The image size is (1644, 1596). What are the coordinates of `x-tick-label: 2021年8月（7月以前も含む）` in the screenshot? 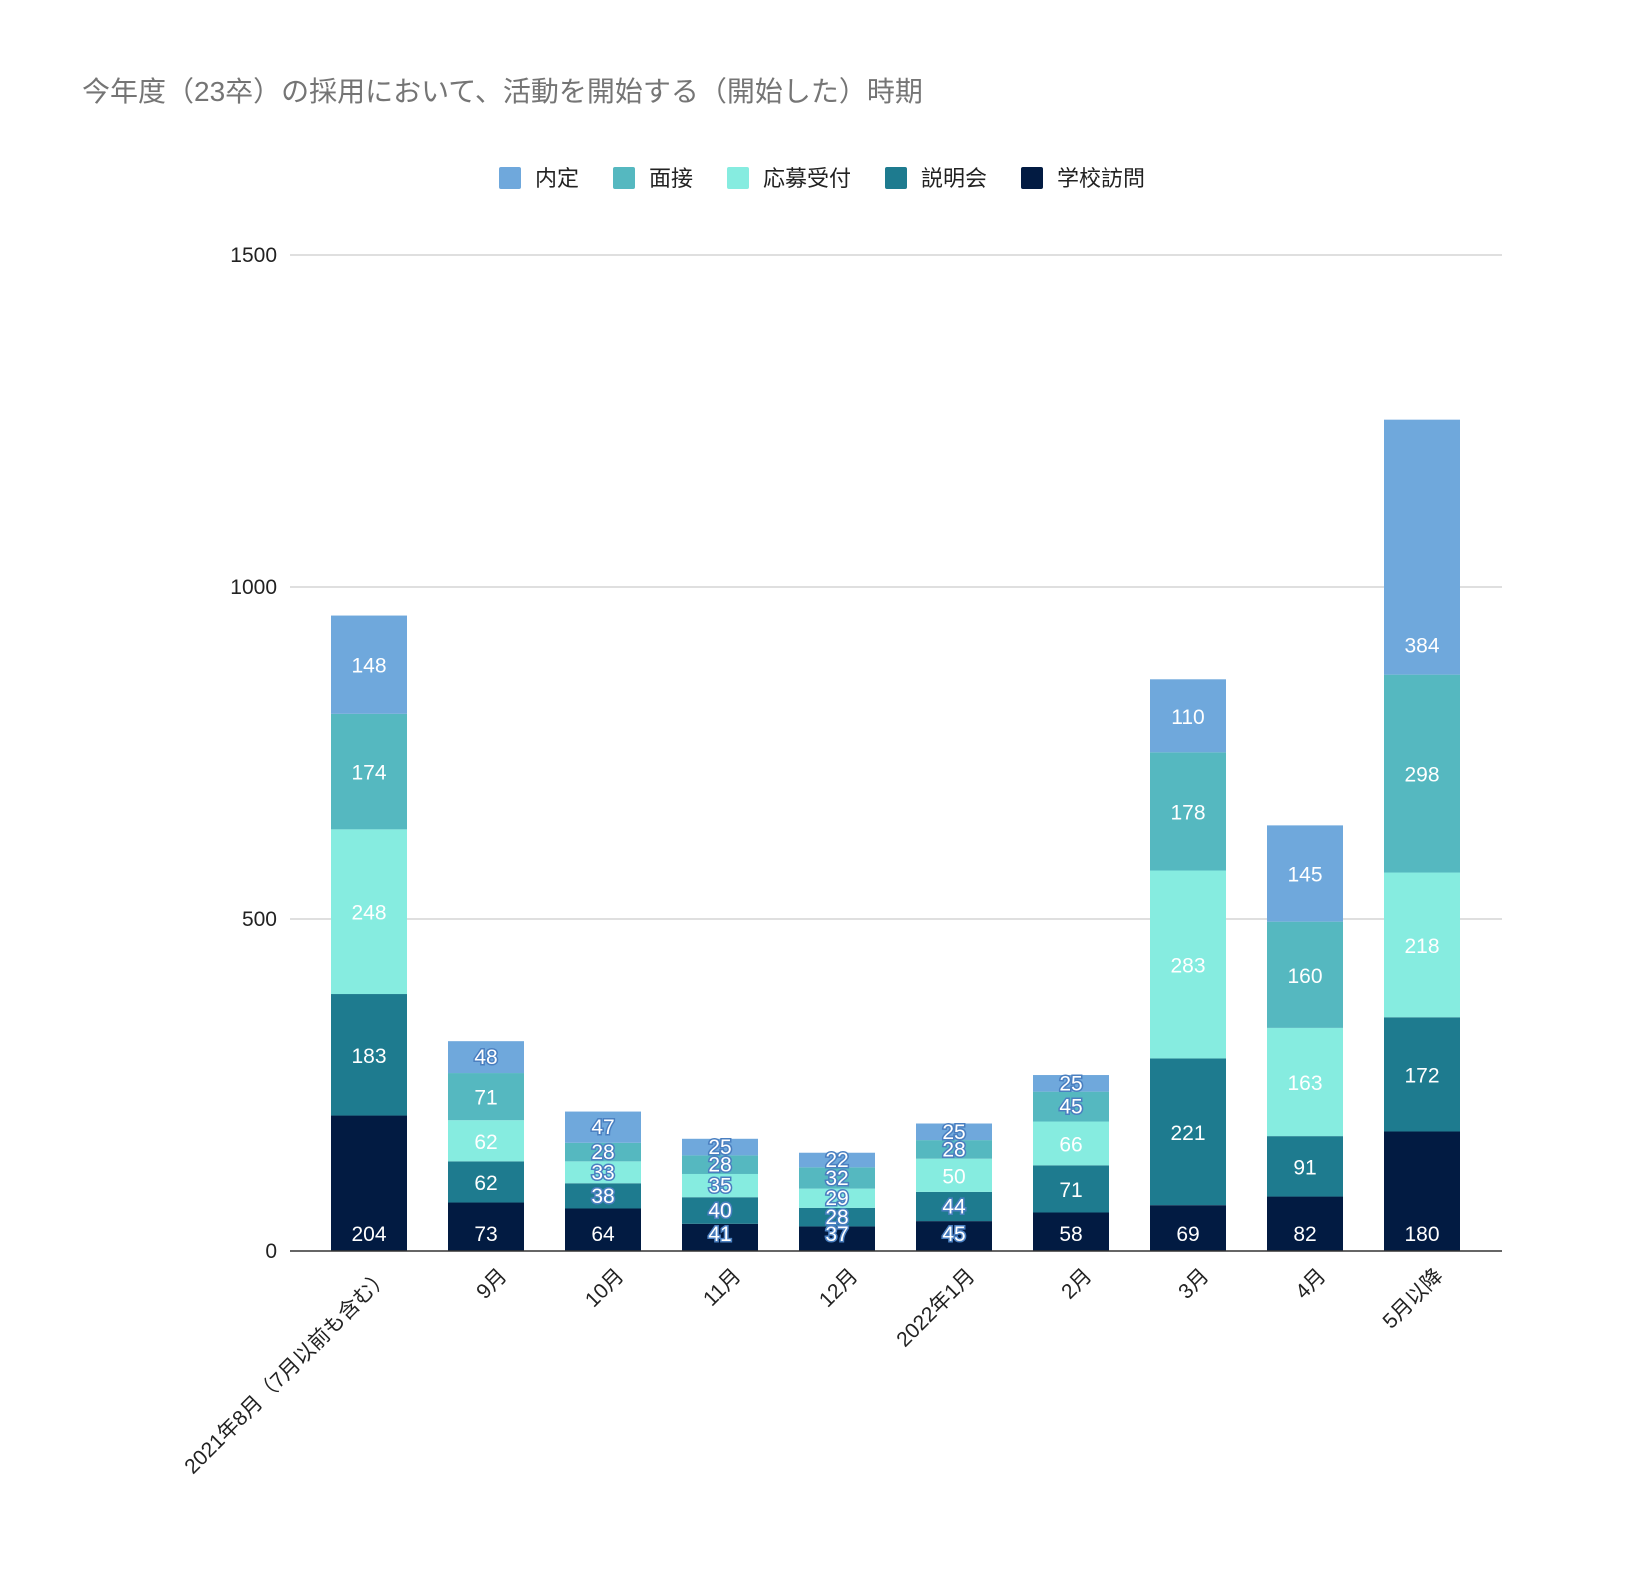 It's located at (287, 1371).